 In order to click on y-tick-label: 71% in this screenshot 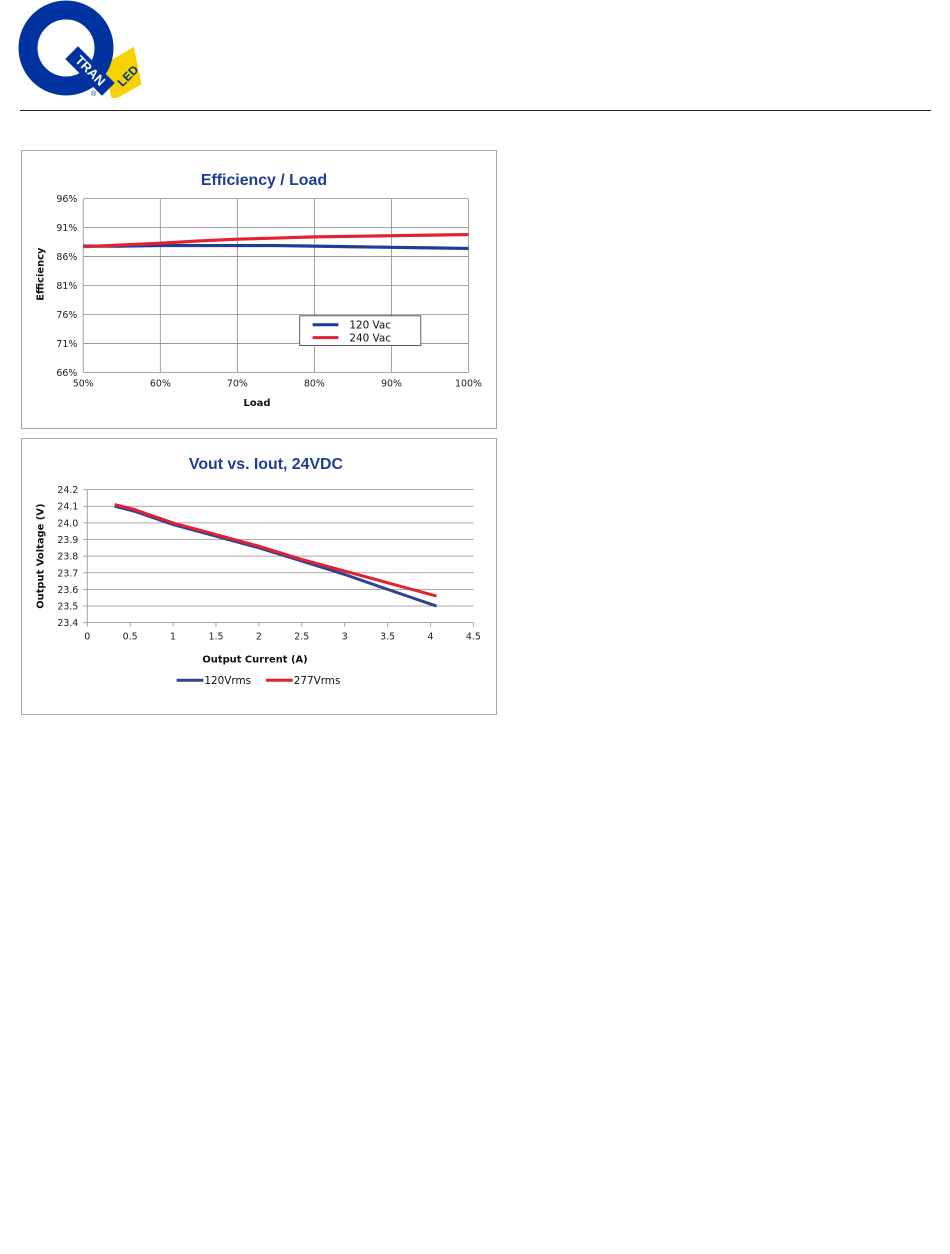, I will do `click(66, 344)`.